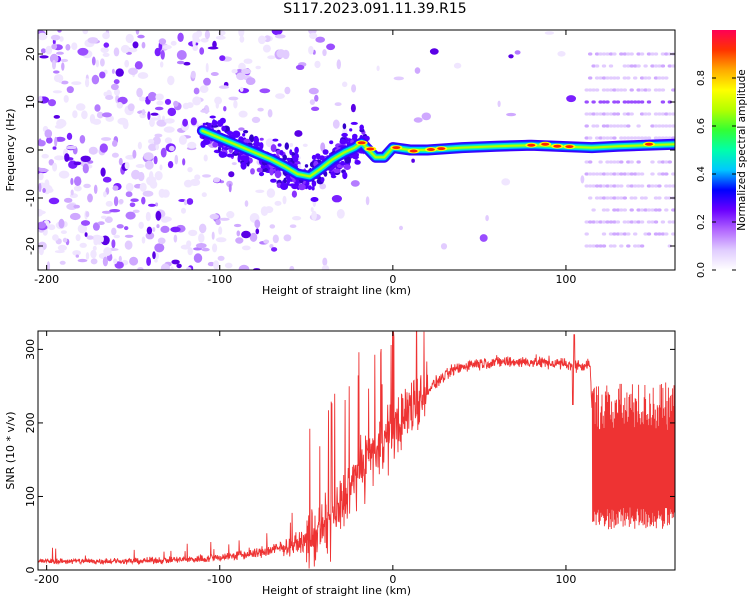 This screenshot has width=750, height=600. I want to click on colorbar-tick-label: 0.8, so click(701, 78).